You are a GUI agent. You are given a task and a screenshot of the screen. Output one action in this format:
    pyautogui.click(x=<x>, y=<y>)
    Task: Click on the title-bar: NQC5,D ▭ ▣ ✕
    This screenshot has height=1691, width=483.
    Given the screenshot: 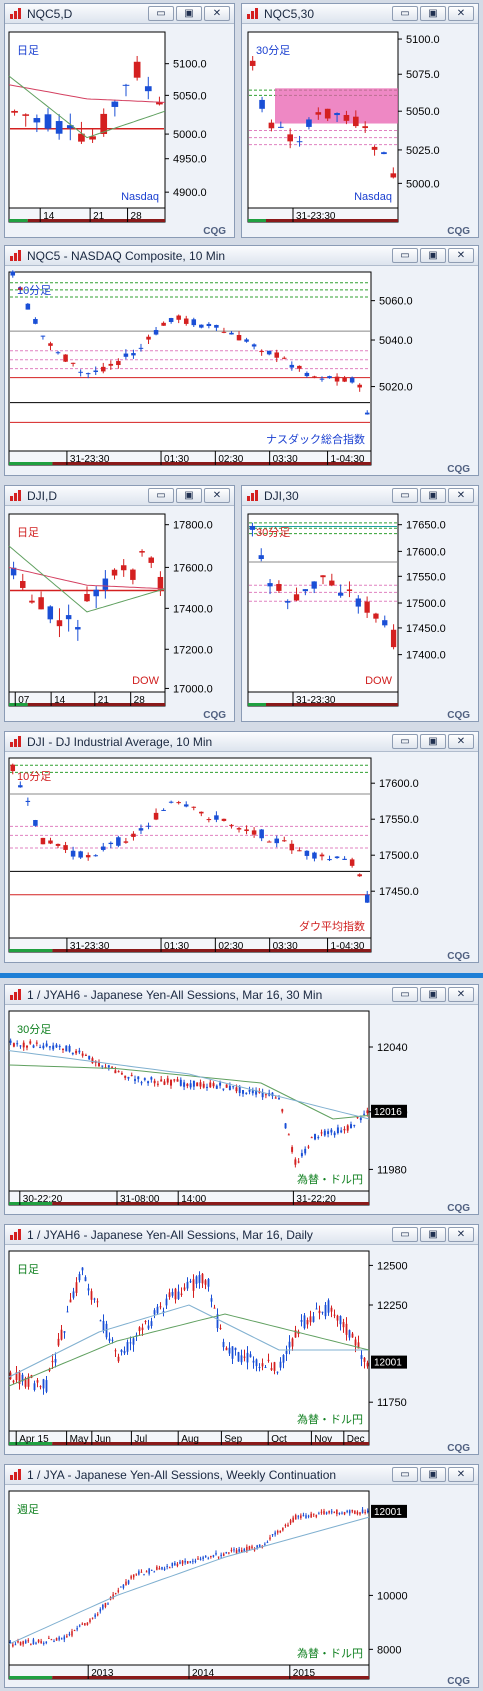 What is the action you would take?
    pyautogui.click(x=119, y=14)
    